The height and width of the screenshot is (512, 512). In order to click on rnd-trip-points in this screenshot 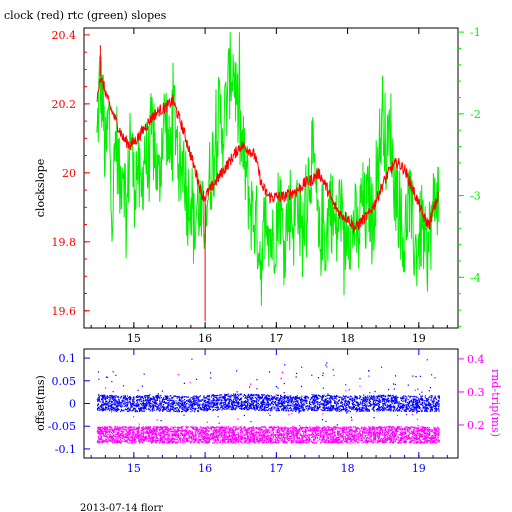, I will do `click(268, 405)`.